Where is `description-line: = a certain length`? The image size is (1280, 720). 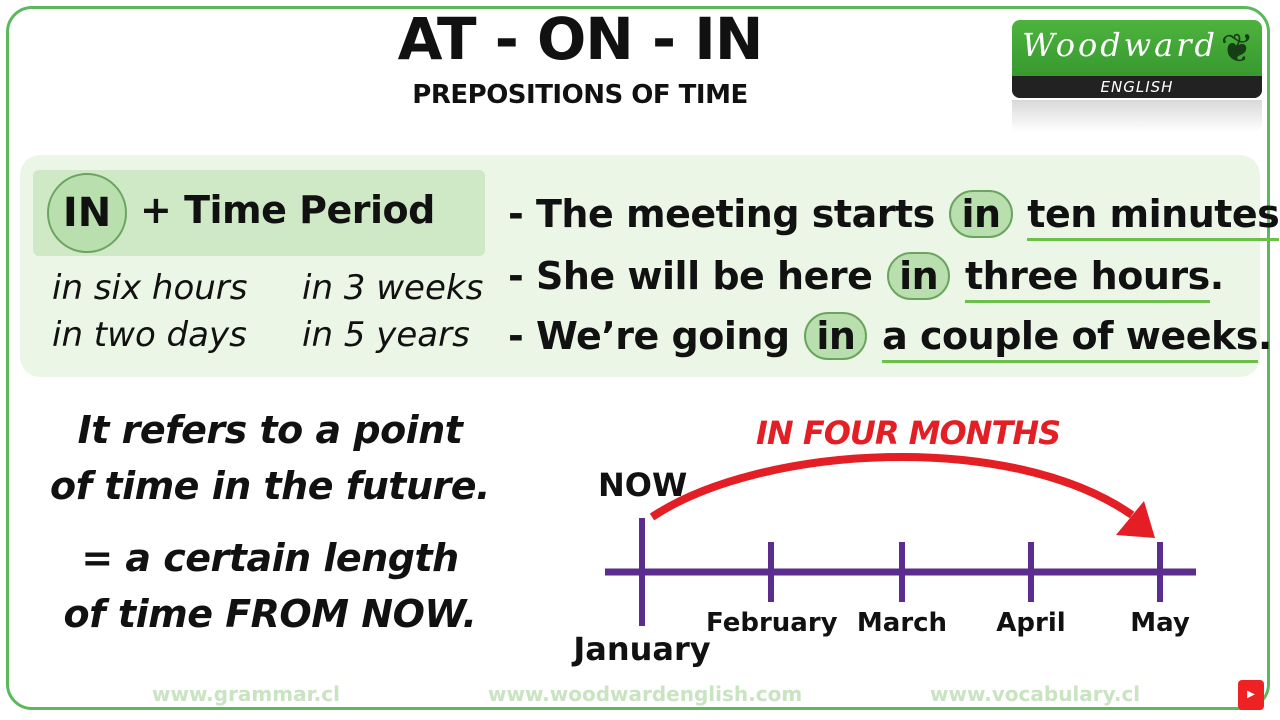 description-line: = a certain length is located at coordinates (270, 558).